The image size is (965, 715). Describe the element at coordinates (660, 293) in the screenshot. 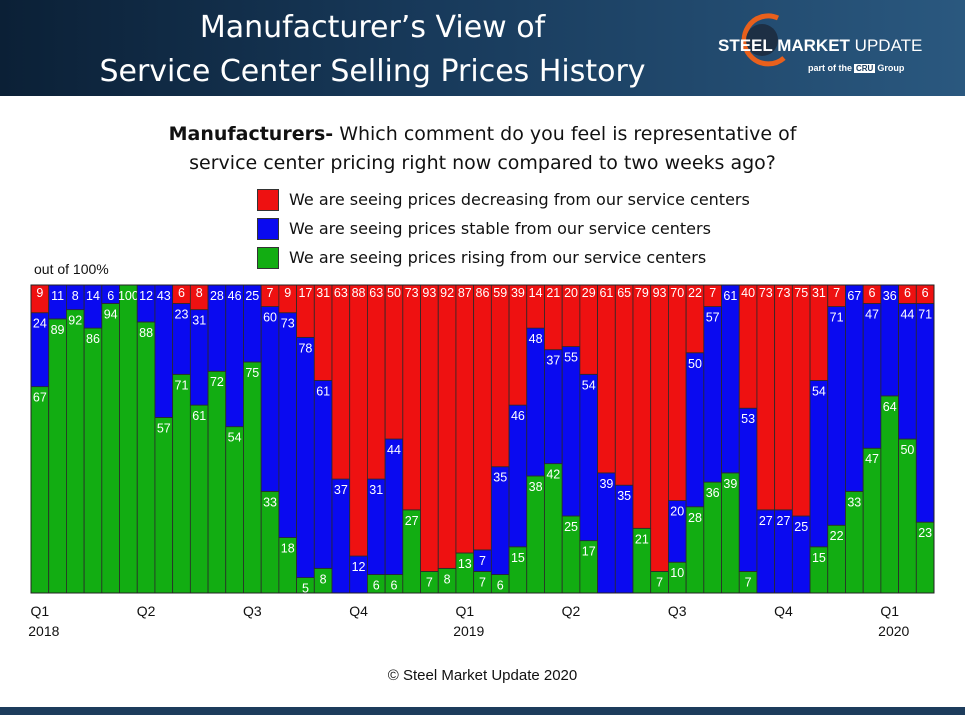

I see `label-decreasing-35: 93` at that location.